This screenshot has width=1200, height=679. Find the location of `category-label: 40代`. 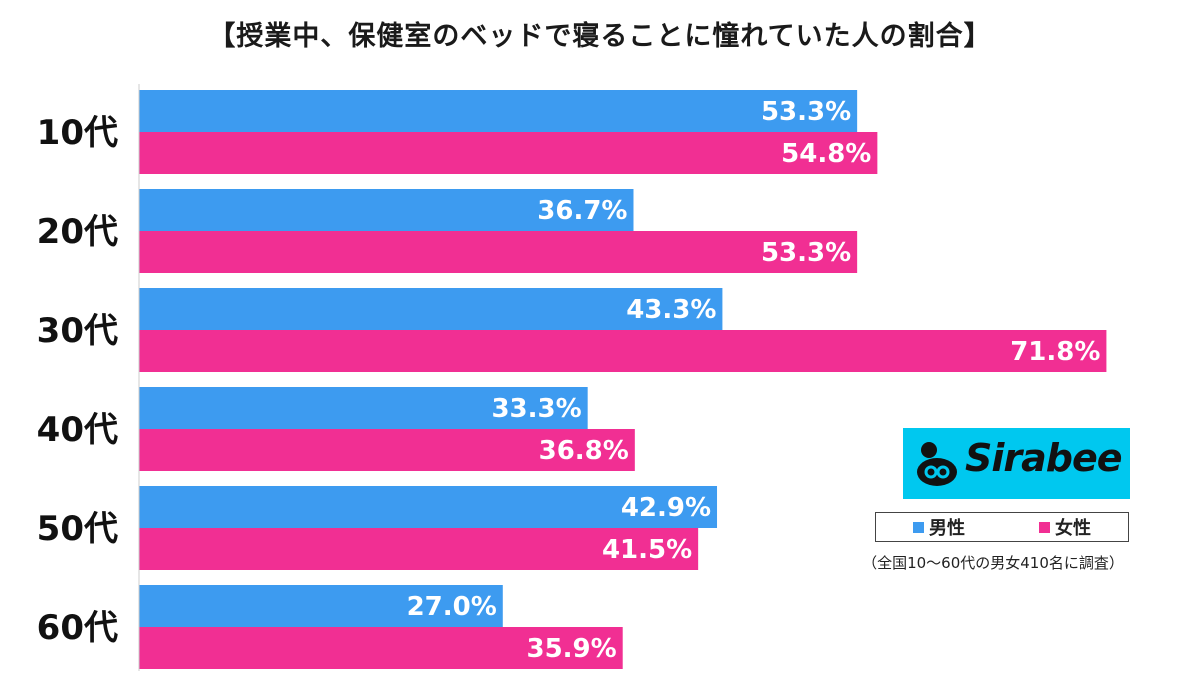

category-label: 40代 is located at coordinates (77, 430).